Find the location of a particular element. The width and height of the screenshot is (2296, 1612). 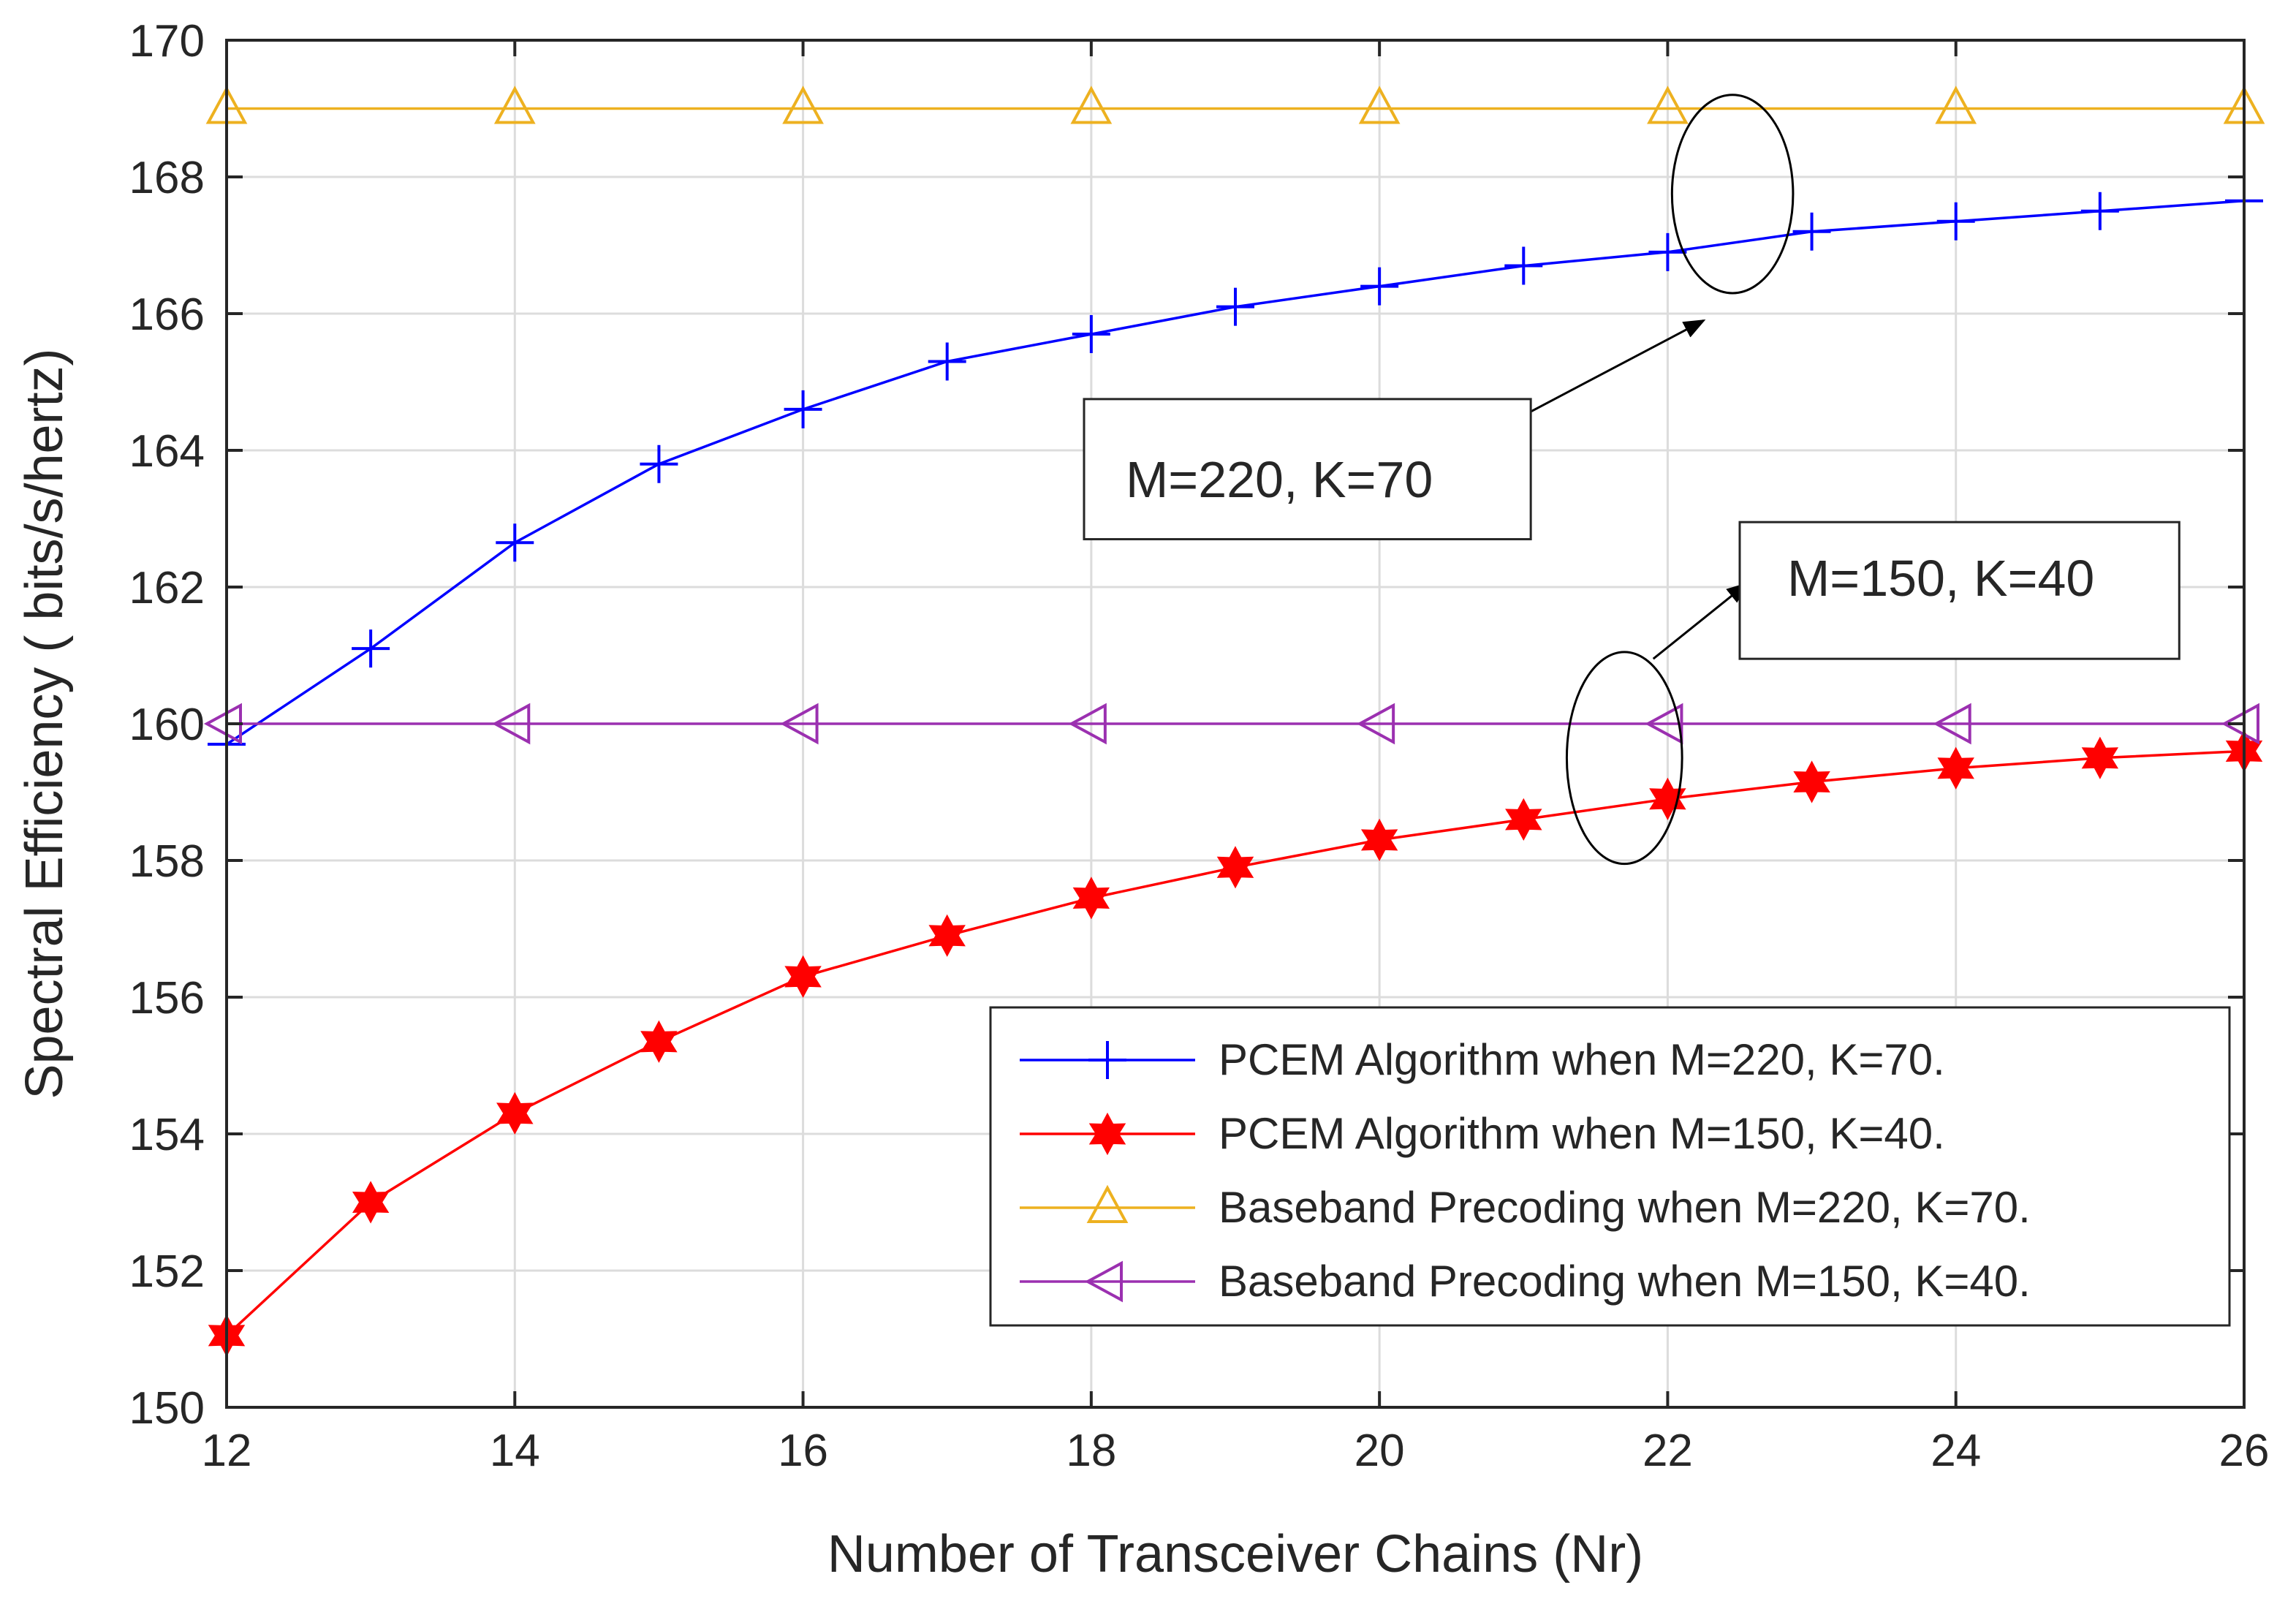

legend-box is located at coordinates (1610, 1166).